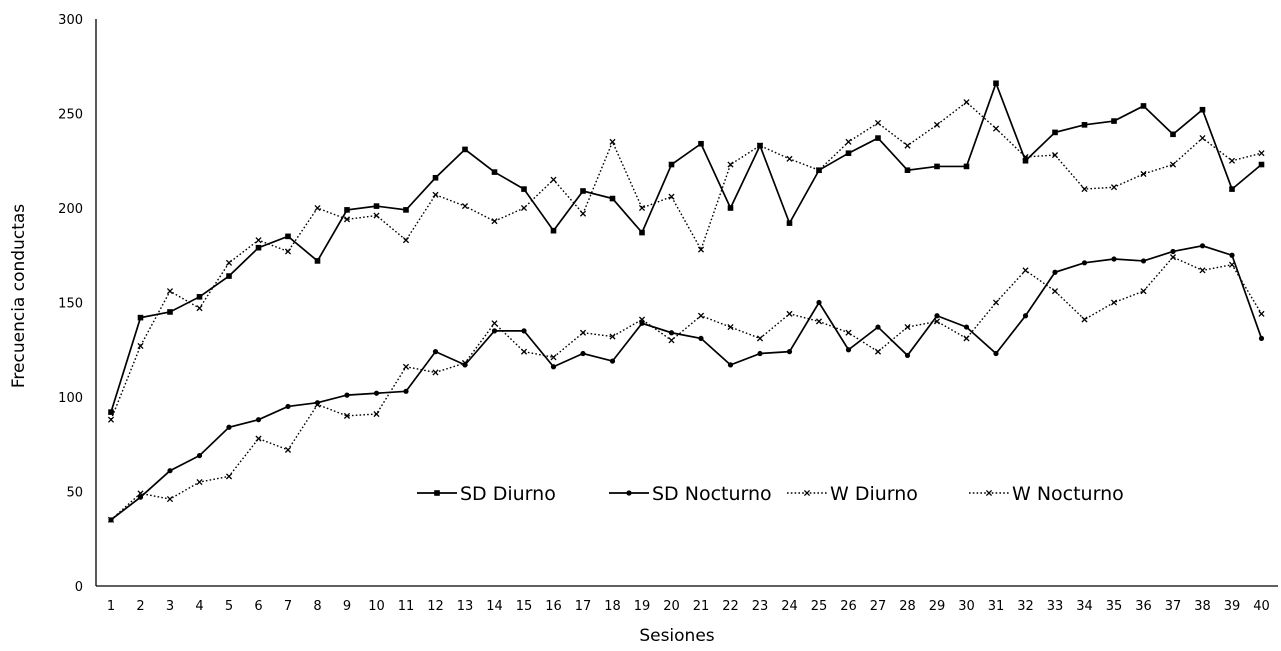  Describe the element at coordinates (1055, 606) in the screenshot. I see `x-tick-label: 33` at that location.